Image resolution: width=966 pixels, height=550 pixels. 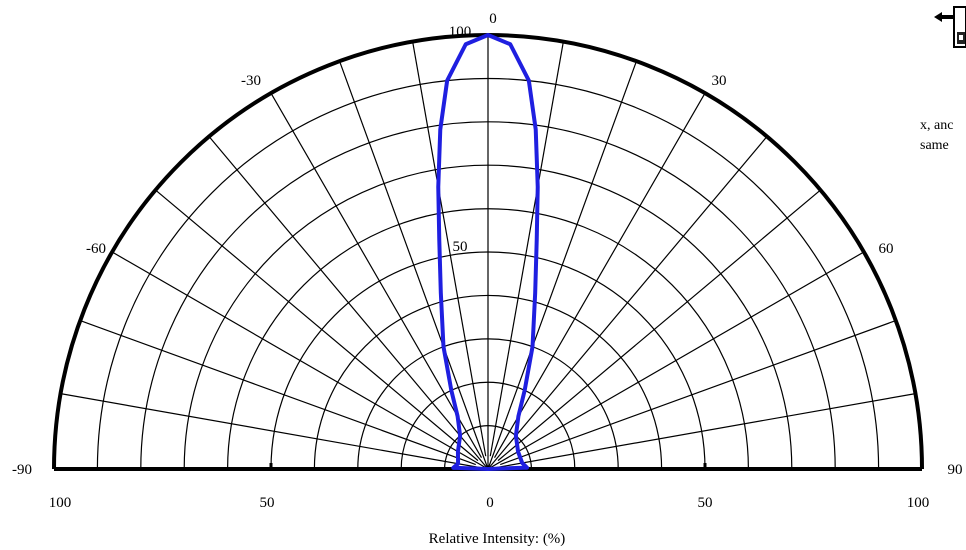 I want to click on move-cursor-icon, so click(x=949, y=26).